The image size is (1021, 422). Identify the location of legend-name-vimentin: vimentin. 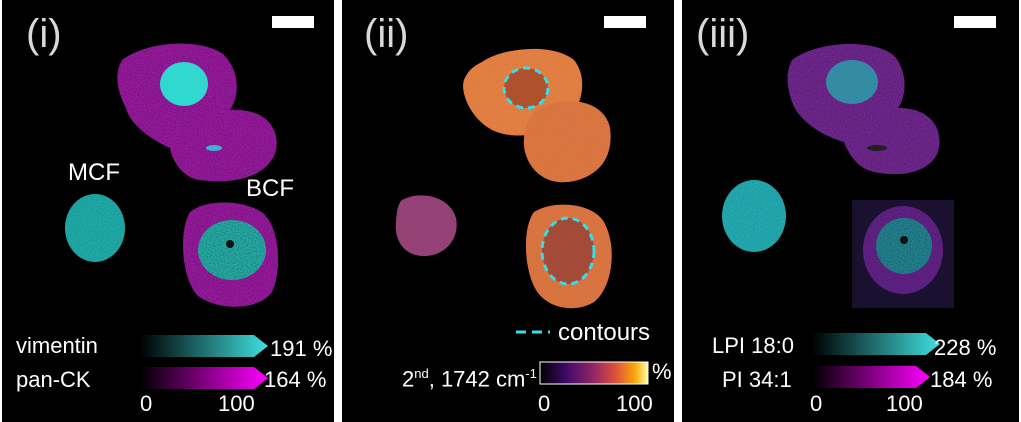
(57, 345).